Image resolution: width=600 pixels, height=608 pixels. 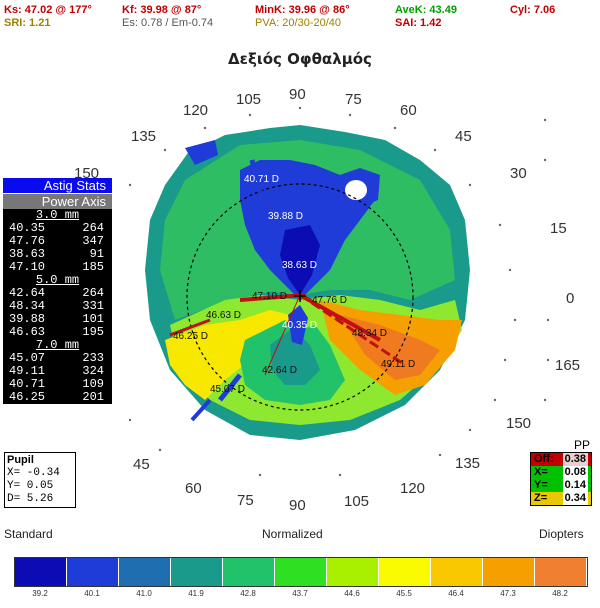 What do you see at coordinates (57, 185) in the screenshot?
I see `astig-stats-header: Astig Stats` at bounding box center [57, 185].